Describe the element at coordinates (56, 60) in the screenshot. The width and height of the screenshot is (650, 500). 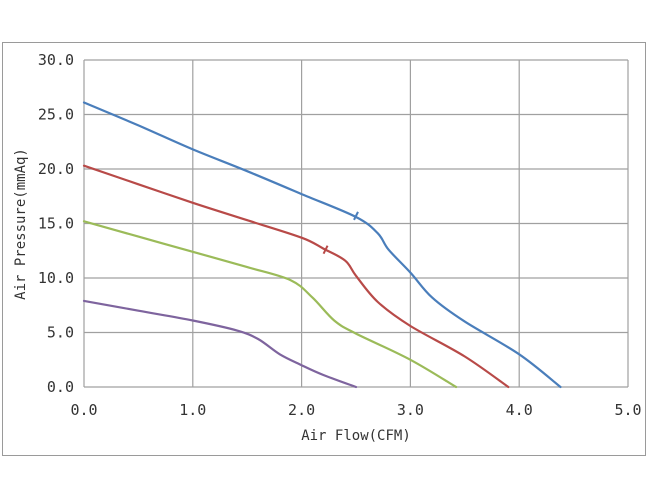
I see `y-tick-label: 30.0` at that location.